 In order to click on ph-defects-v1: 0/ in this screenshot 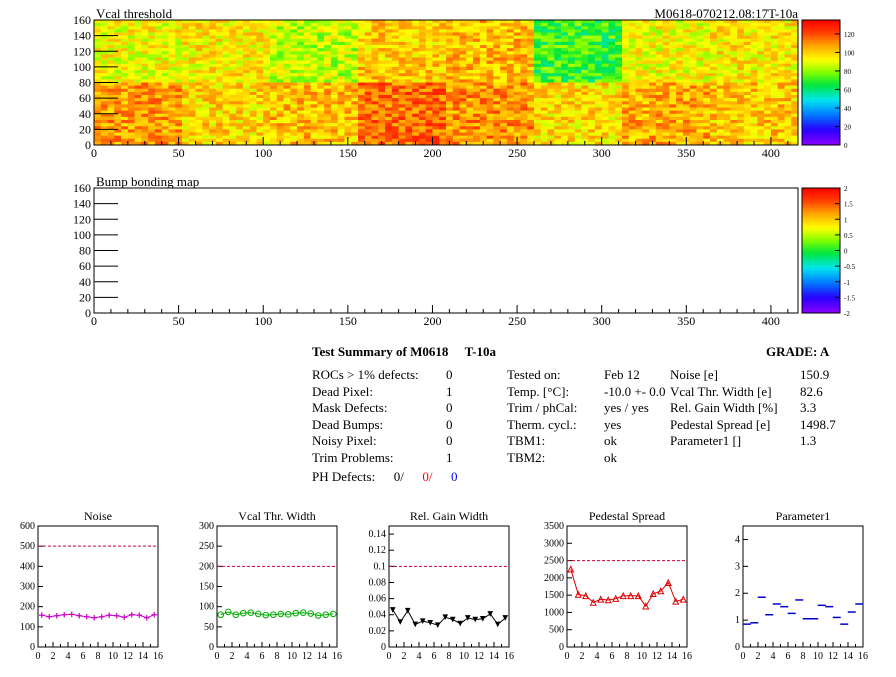, I will do `click(398, 476)`.